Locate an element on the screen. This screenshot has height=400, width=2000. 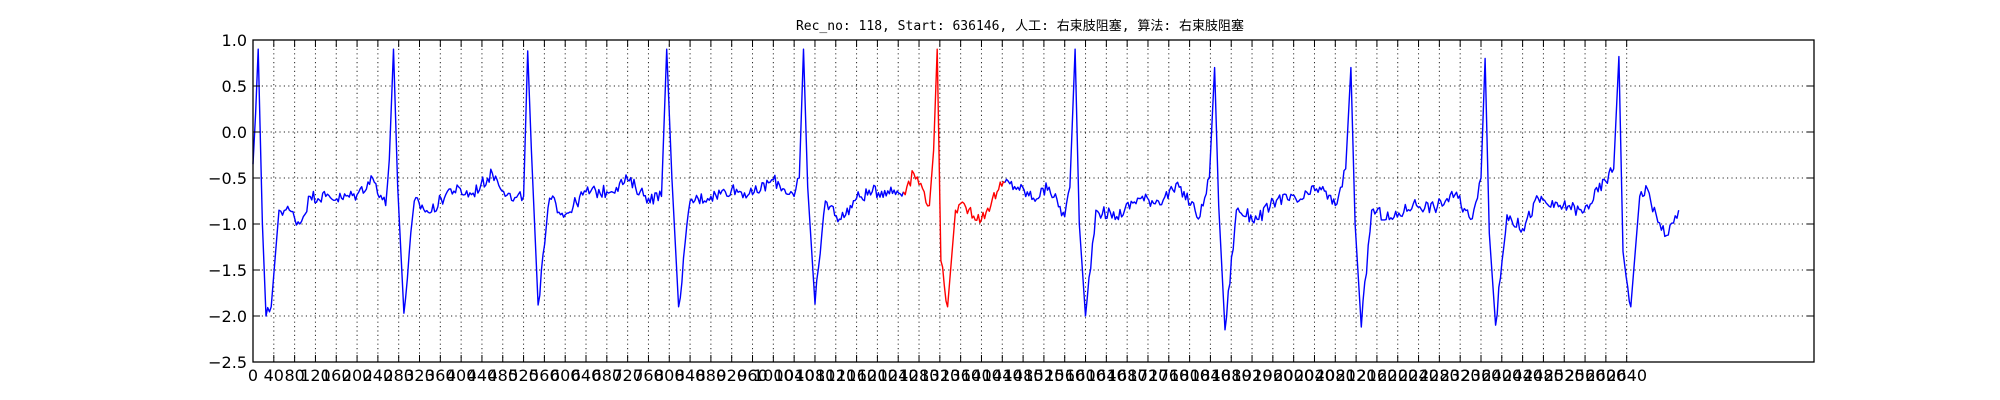
x-tick-label: 2400 is located at coordinates (1501, 375).